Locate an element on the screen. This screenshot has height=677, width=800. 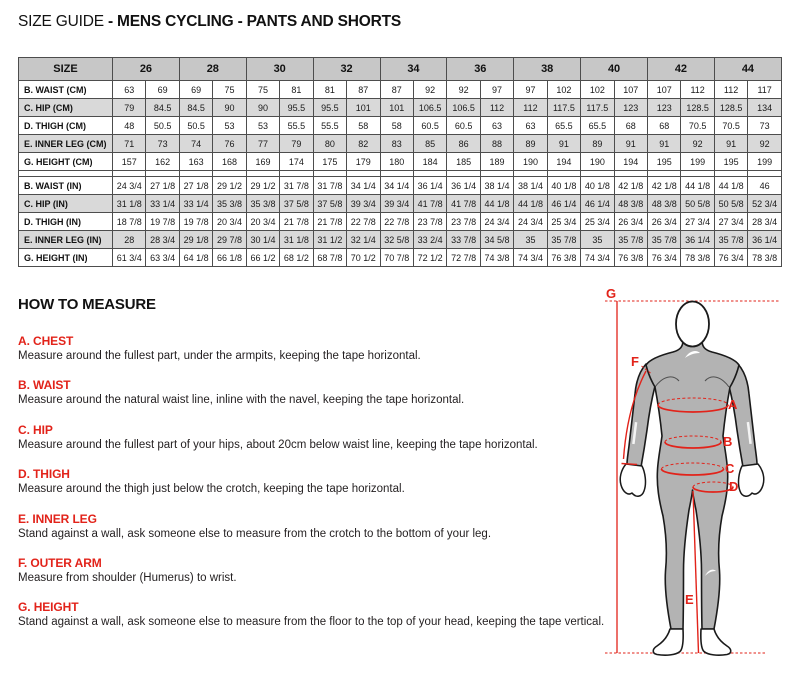
value-cell: 90 is located at coordinates (229, 107).